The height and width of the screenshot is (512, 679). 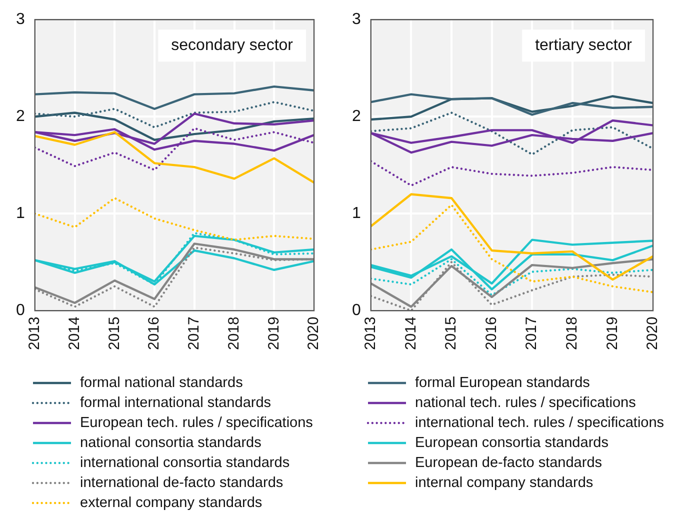 I want to click on legend-label: international tech. rules / specifications, so click(x=539, y=422).